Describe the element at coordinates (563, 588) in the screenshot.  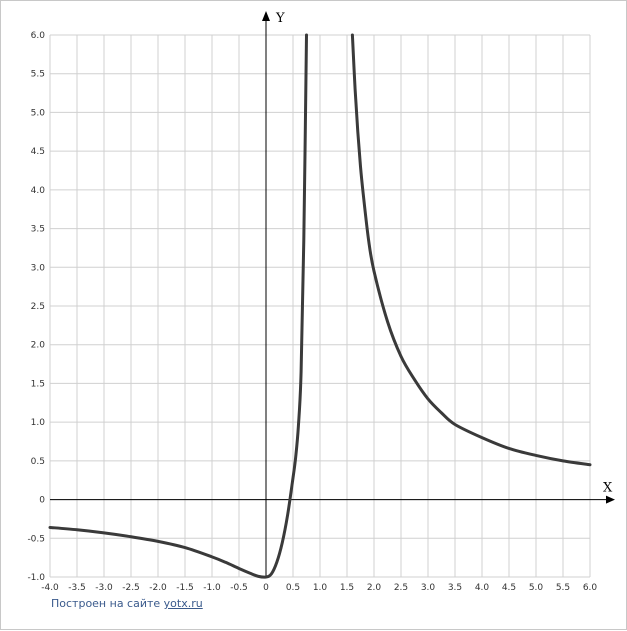
I see `x-tick-label: 5.5` at that location.